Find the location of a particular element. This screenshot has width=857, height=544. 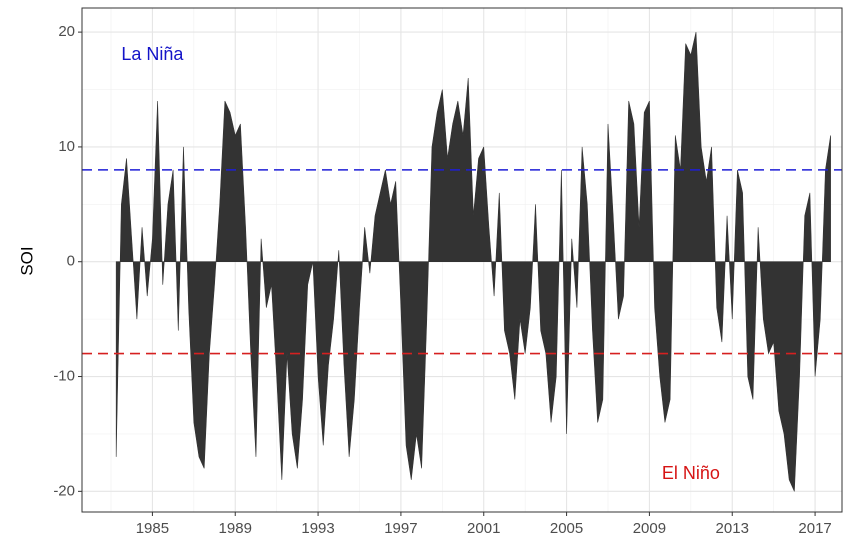

x-tick-label: 2013 is located at coordinates (732, 528).